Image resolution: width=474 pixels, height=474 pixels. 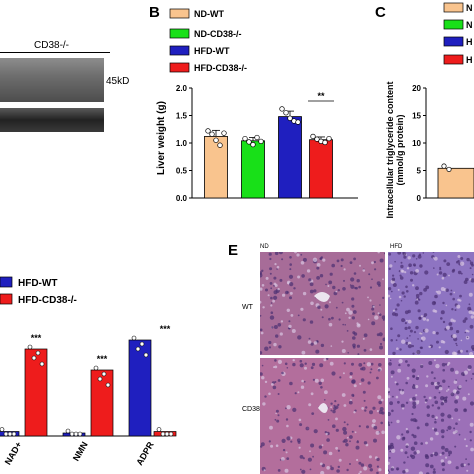 What do you see at coordinates (52, 45) in the screenshot?
I see `blot-header: CD38-/-` at bounding box center [52, 45].